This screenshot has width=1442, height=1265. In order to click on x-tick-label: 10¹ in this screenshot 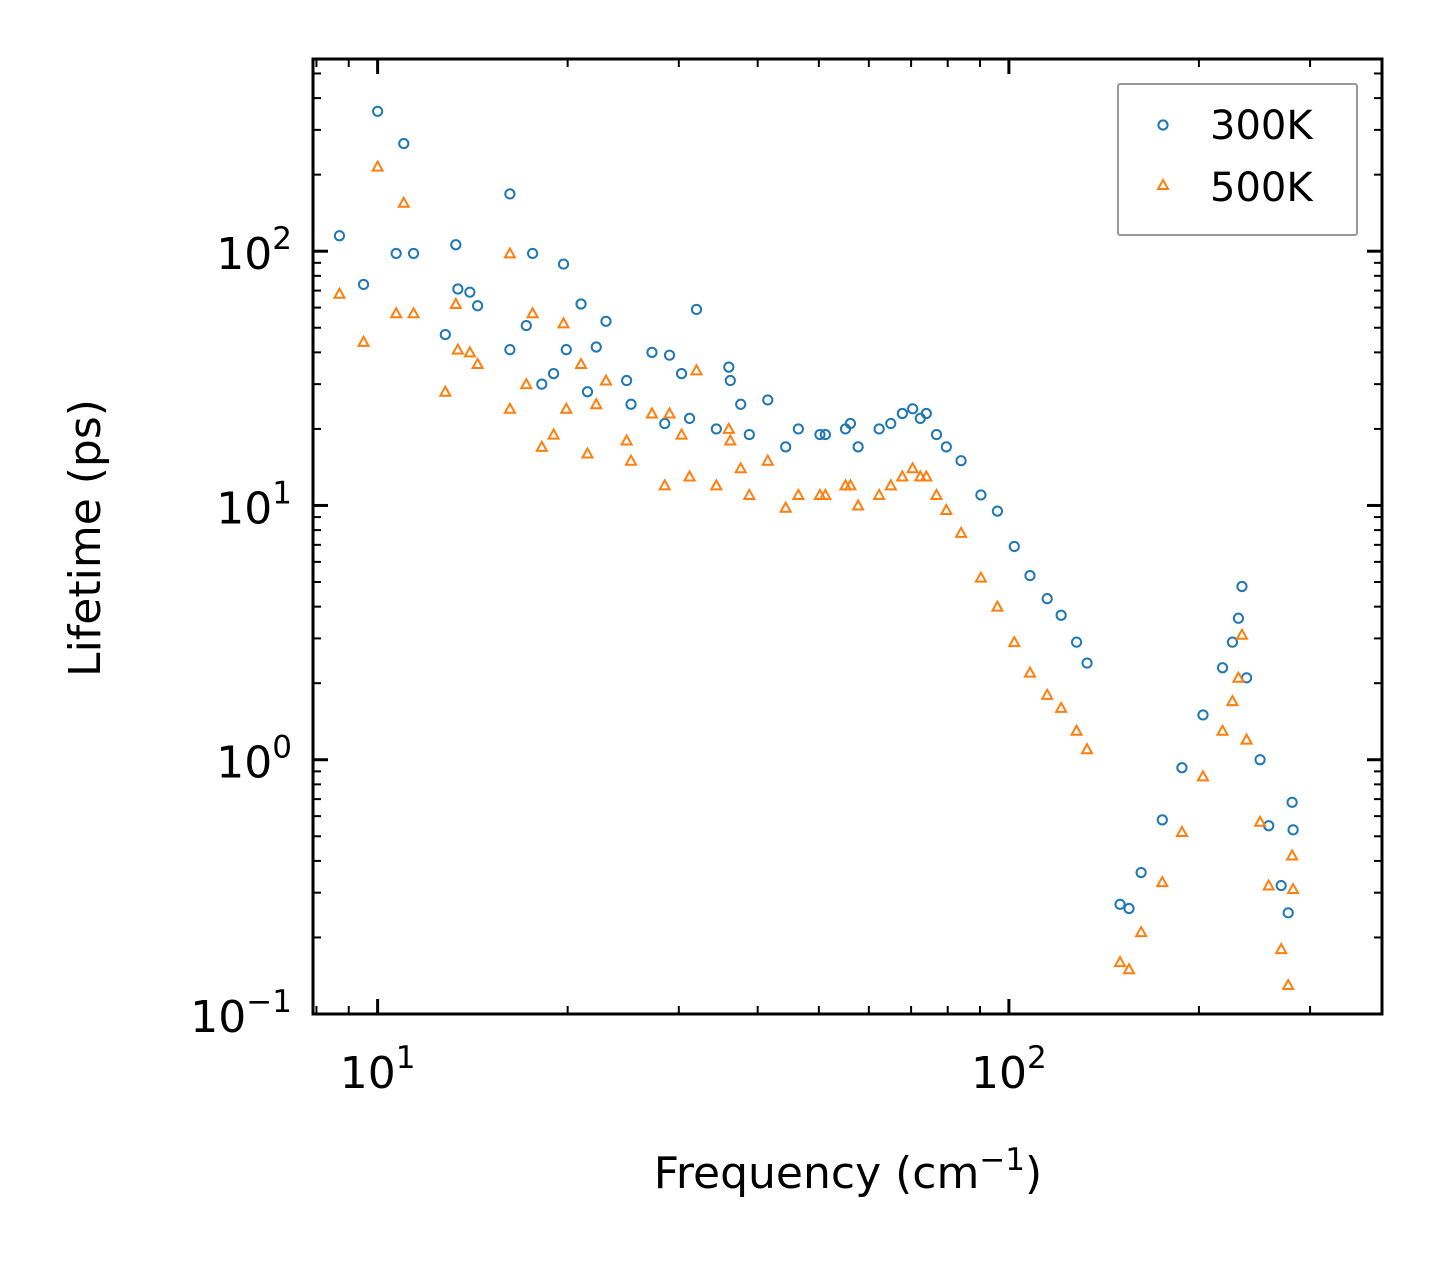, I will do `click(378, 1069)`.